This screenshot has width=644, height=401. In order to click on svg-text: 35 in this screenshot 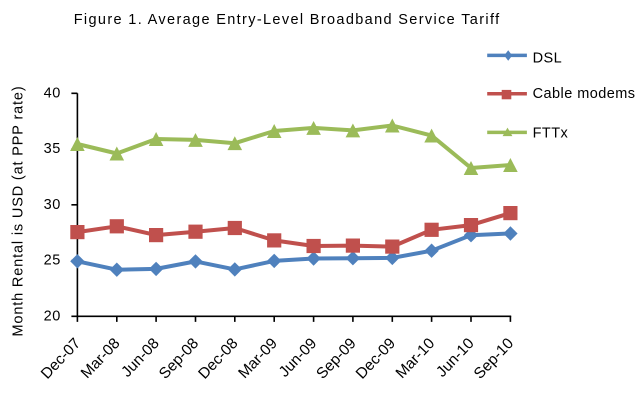, I will do `click(52, 149)`.